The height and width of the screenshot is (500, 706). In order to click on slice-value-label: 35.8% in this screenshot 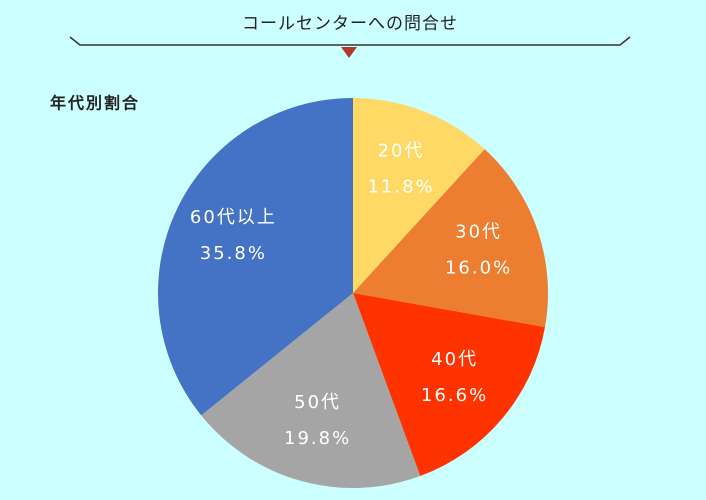, I will do `click(233, 253)`.